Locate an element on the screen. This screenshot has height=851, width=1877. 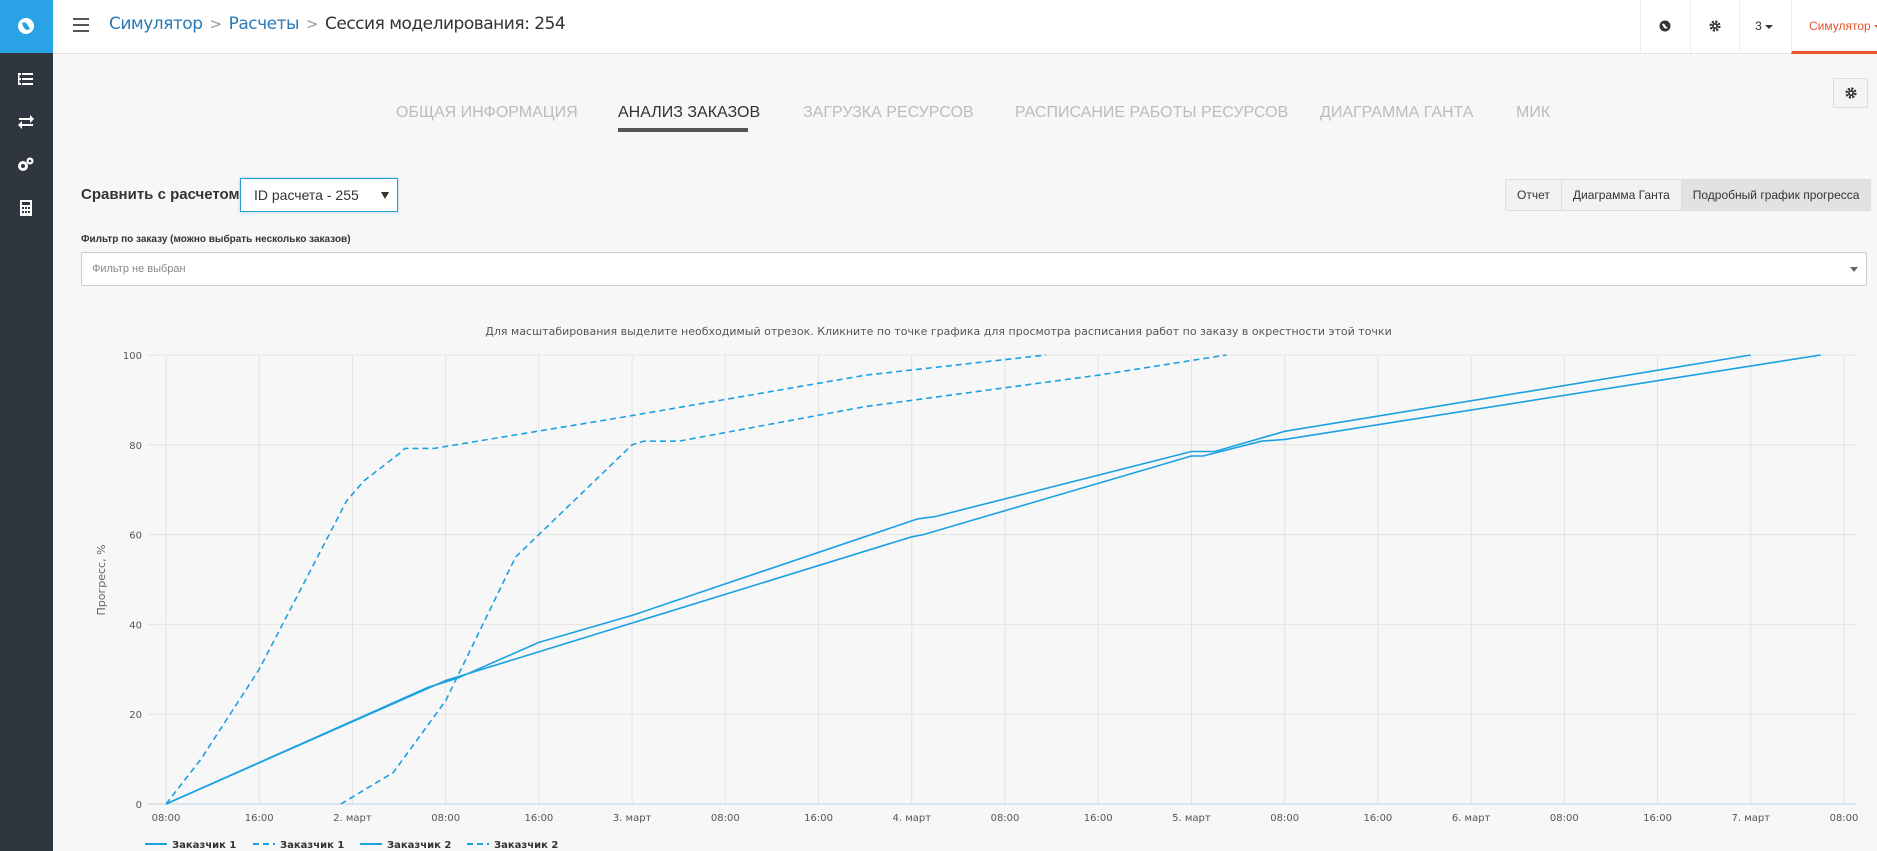
number-dropdown: 3 is located at coordinates (1763, 26).